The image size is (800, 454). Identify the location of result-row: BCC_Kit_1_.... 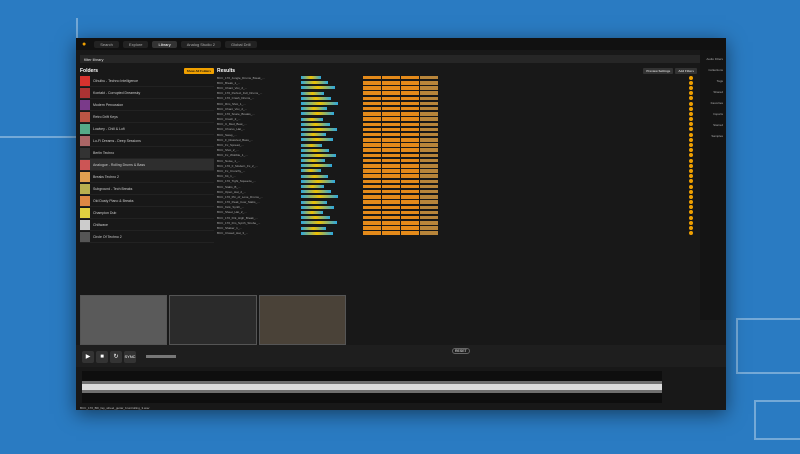
(457, 176).